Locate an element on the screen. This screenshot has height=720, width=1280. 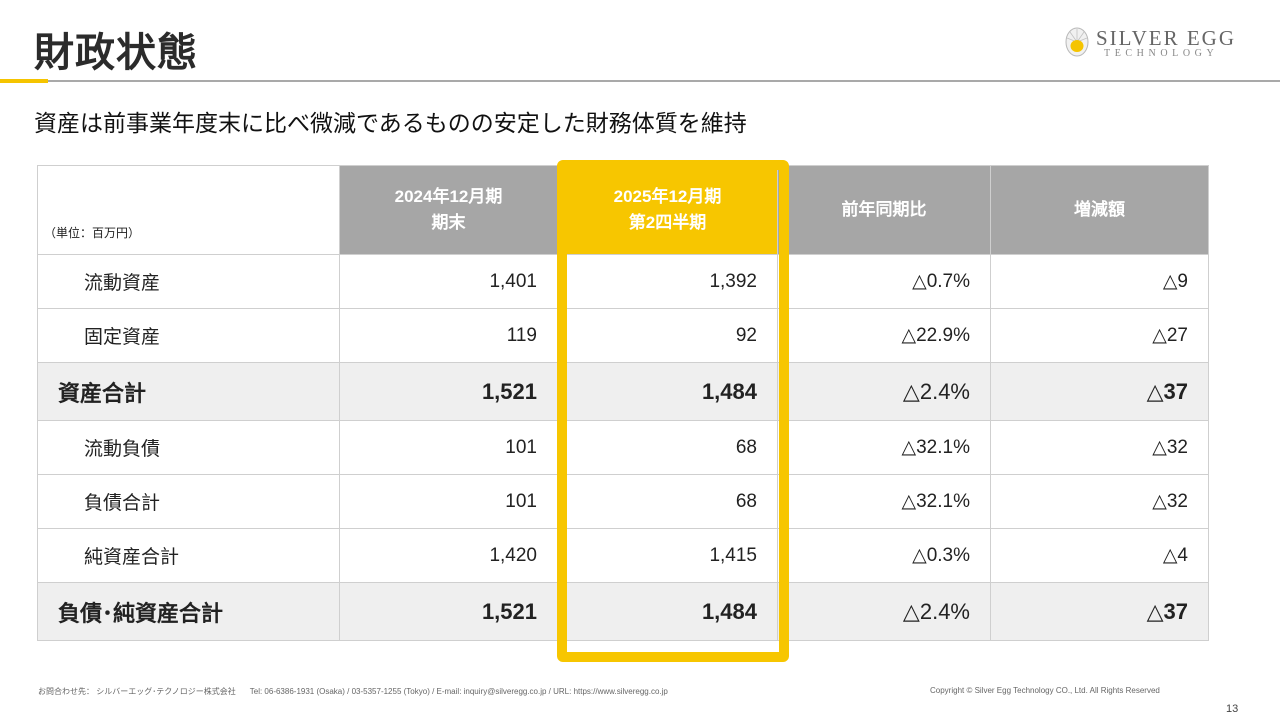
page-title: 財政状態 is located at coordinates (116, 53).